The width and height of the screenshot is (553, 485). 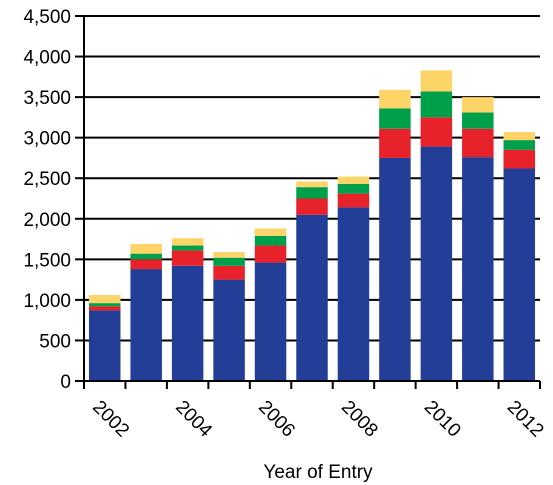 I want to click on x-tick-label: 2010, so click(x=442, y=419).